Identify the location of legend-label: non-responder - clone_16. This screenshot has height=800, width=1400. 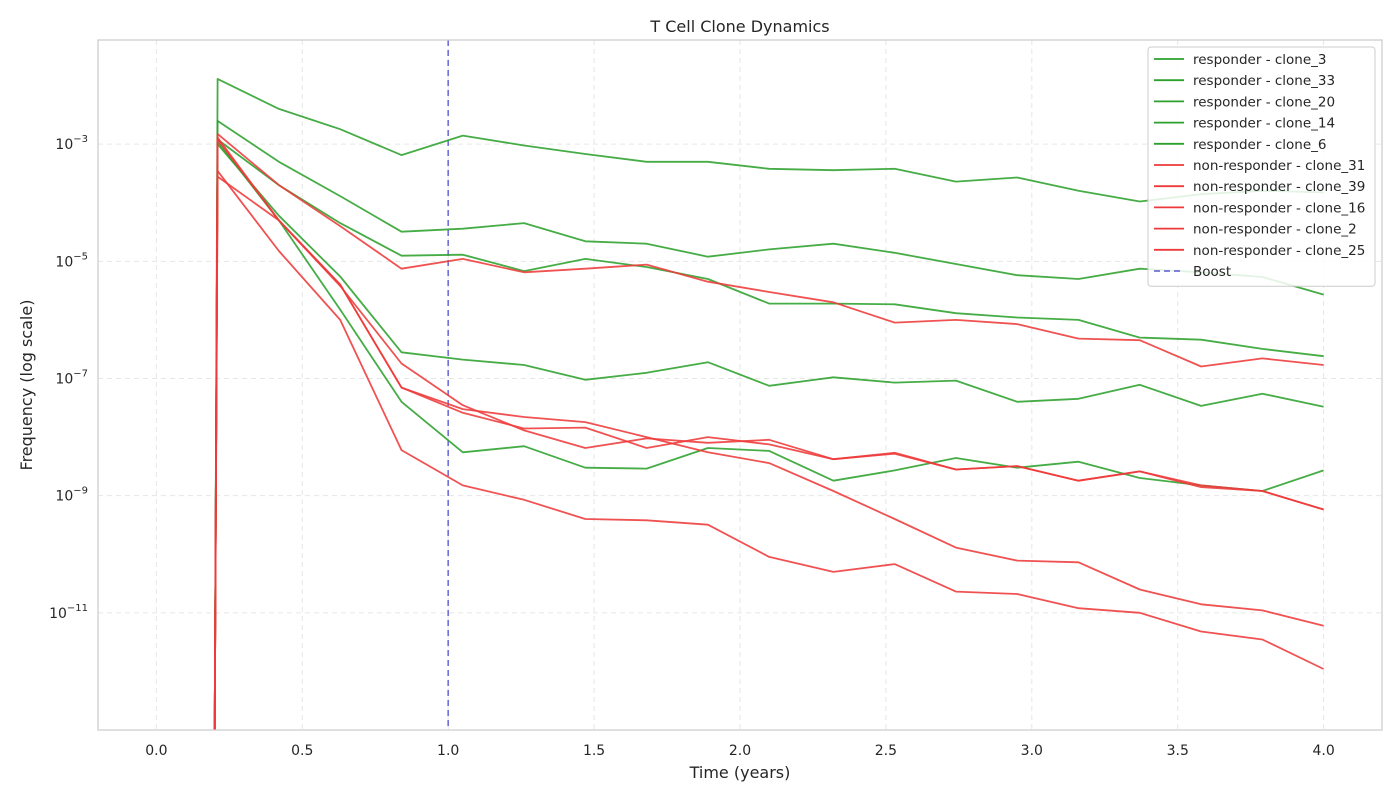
(1279, 208).